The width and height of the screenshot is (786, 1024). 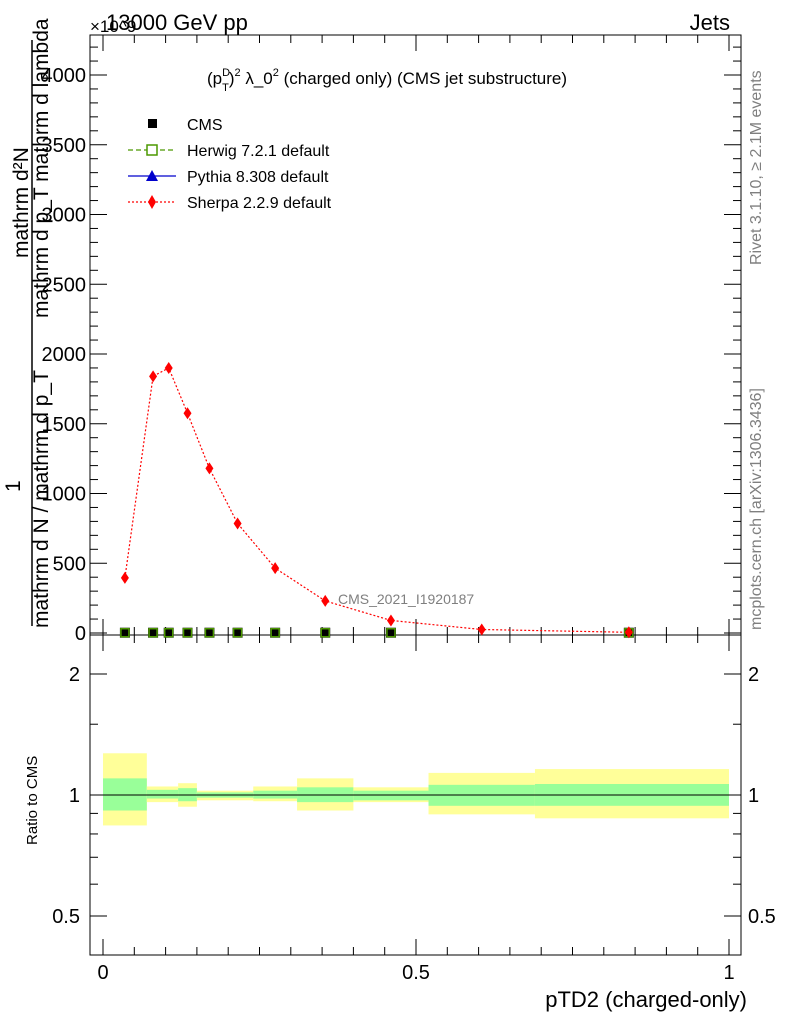 I want to click on svg-text: Pythia 8.308 default, so click(x=258, y=177).